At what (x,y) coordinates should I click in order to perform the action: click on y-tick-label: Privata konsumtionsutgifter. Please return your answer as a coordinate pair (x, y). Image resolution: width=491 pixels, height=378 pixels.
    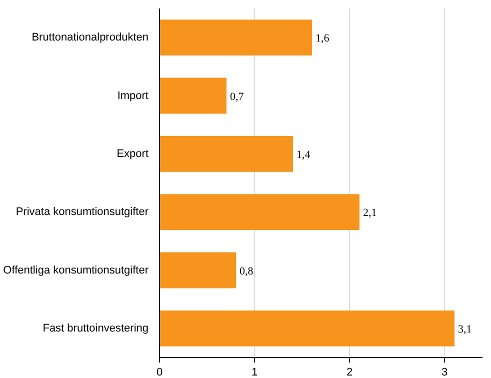
    Looking at the image, I should click on (82, 212).